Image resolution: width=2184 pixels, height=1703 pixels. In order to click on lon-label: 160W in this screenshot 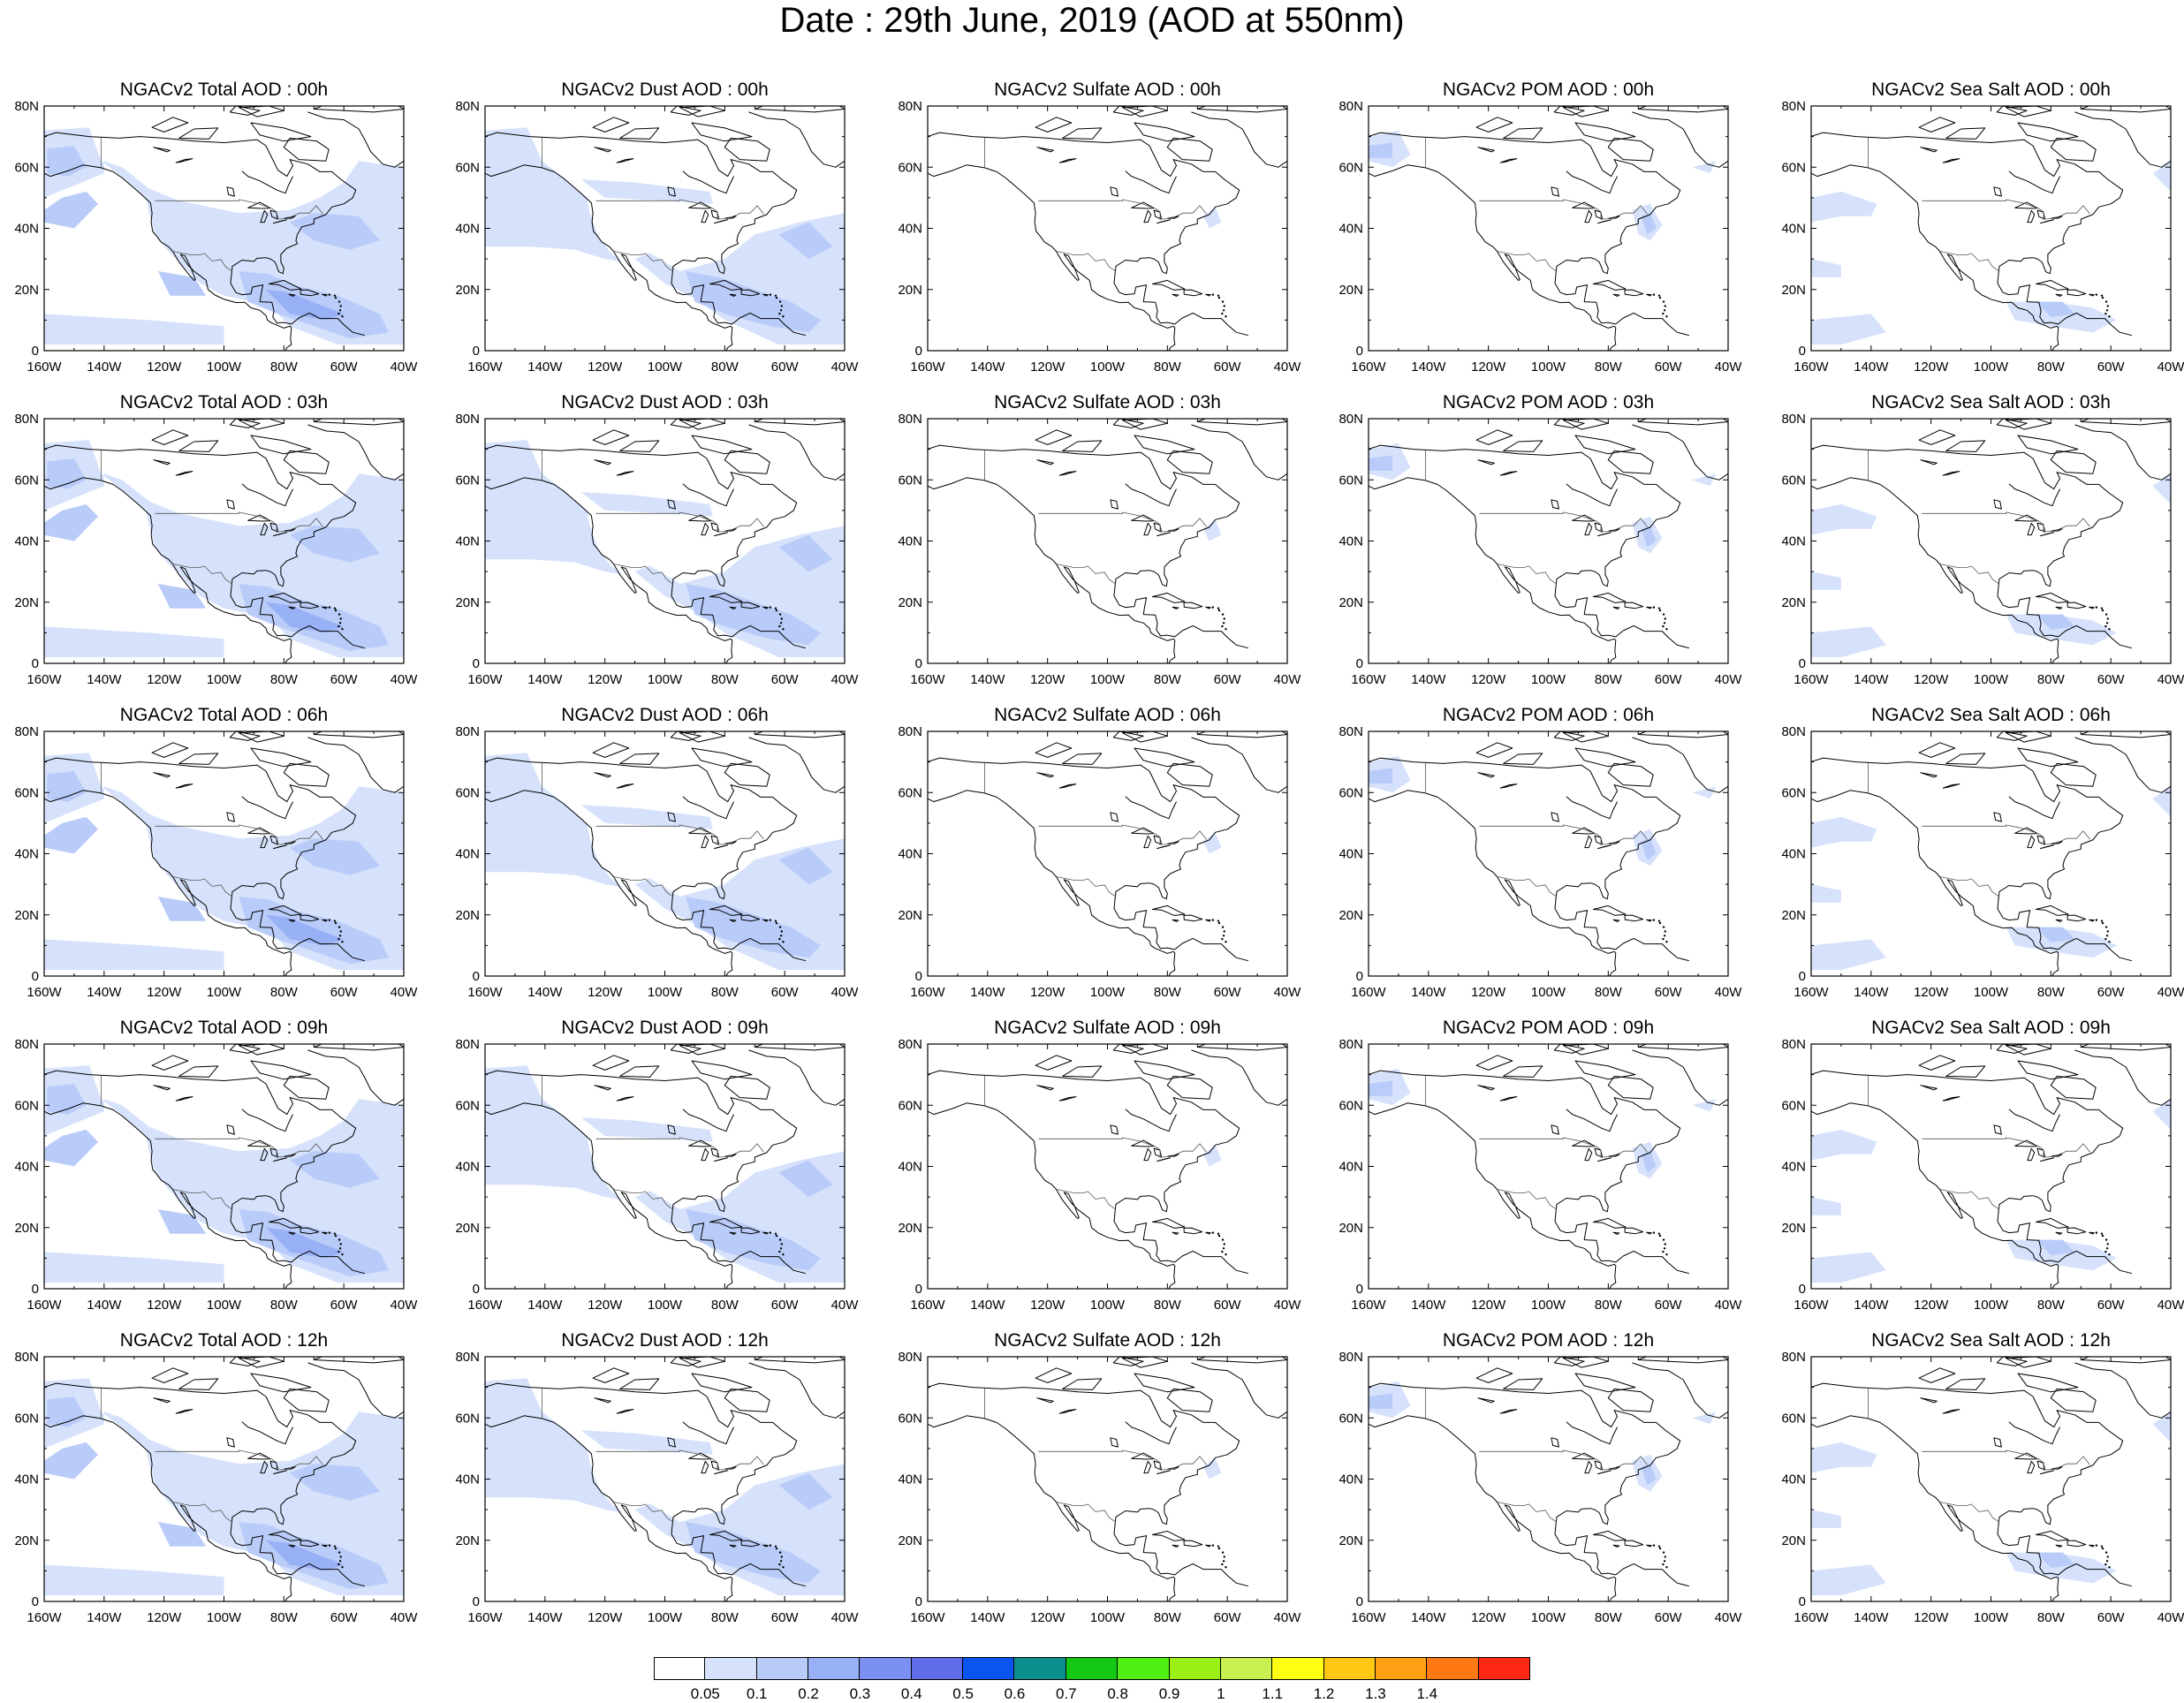, I will do `click(928, 367)`.